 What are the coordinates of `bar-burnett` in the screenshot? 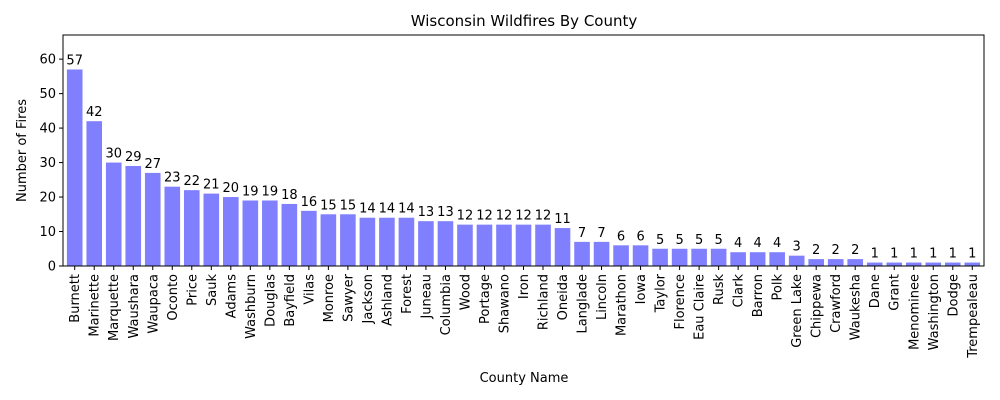 It's located at (74, 167).